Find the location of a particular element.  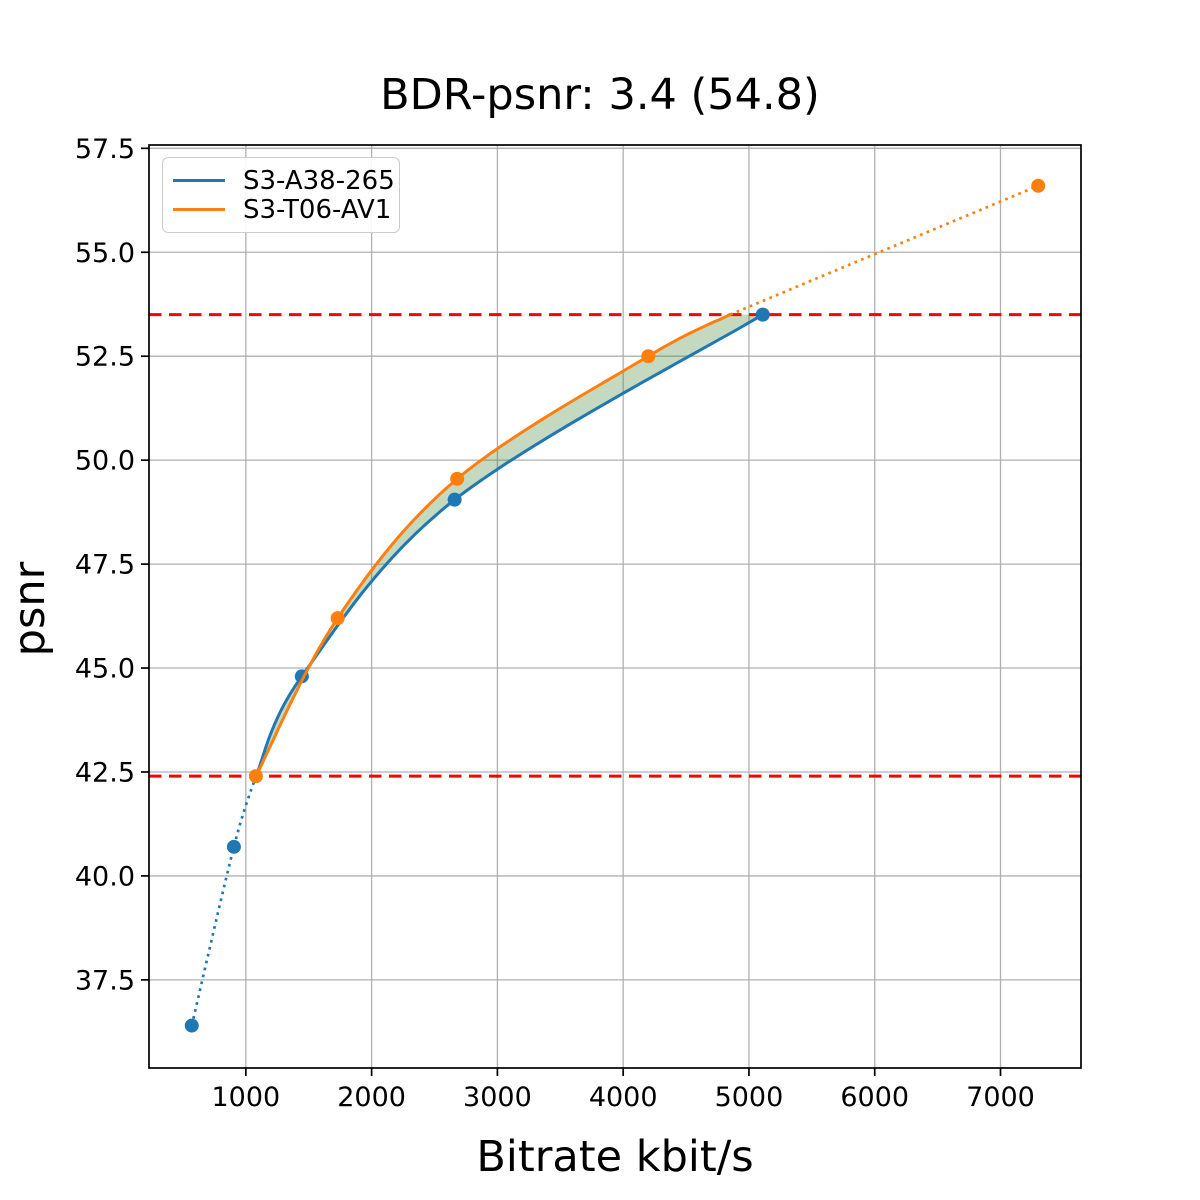

legend-entry-s3-a38-265: S3-A38-265 is located at coordinates (284, 181).